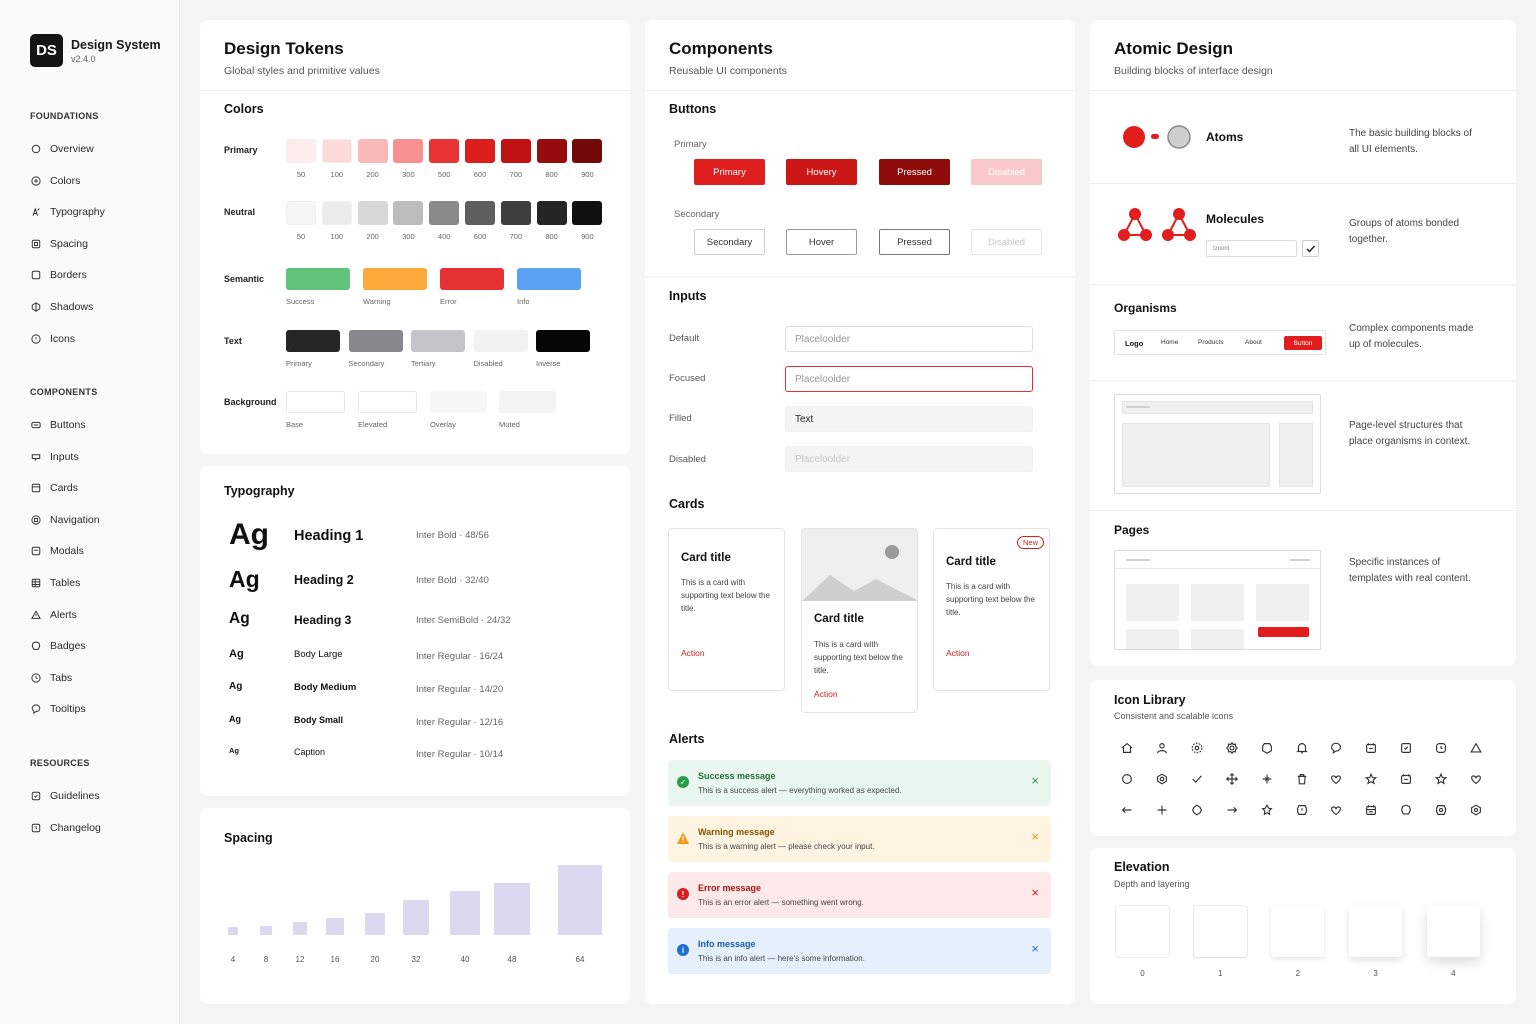 The image size is (1536, 1024). Describe the element at coordinates (1302, 779) in the screenshot. I see `trash-icon` at that location.